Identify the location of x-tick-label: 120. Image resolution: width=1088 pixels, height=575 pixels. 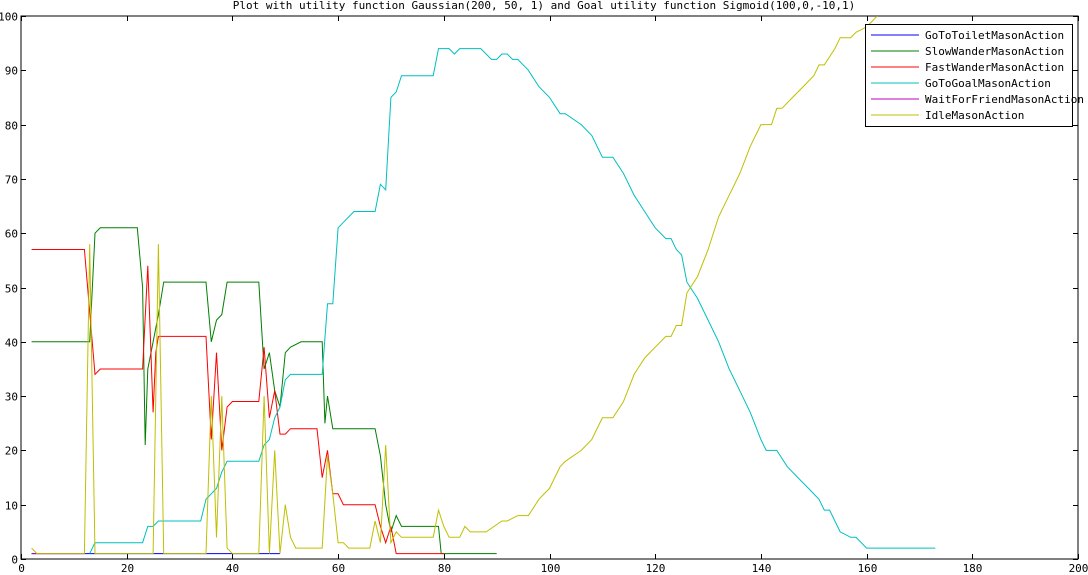
(656, 568).